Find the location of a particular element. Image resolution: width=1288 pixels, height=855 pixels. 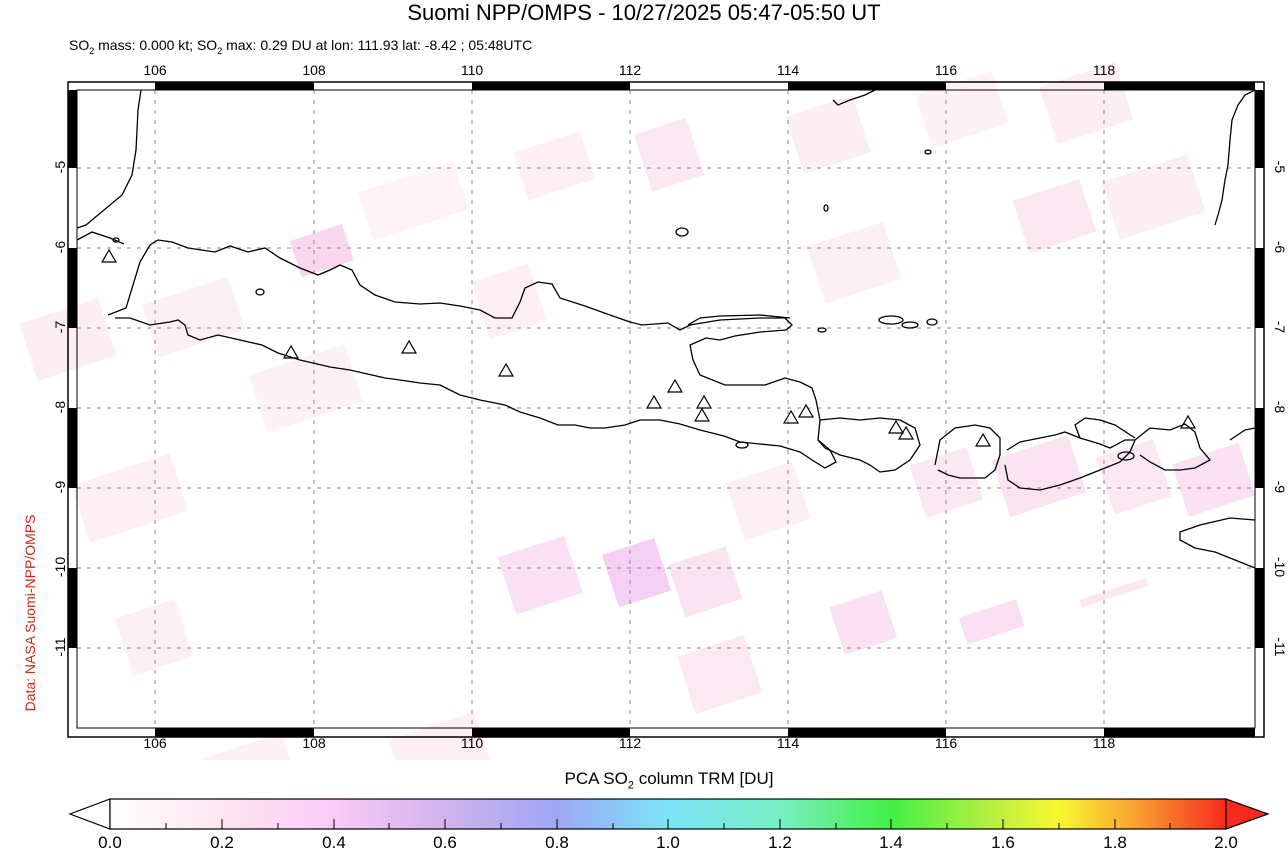

colorbar-ticks is located at coordinates (668, 824).